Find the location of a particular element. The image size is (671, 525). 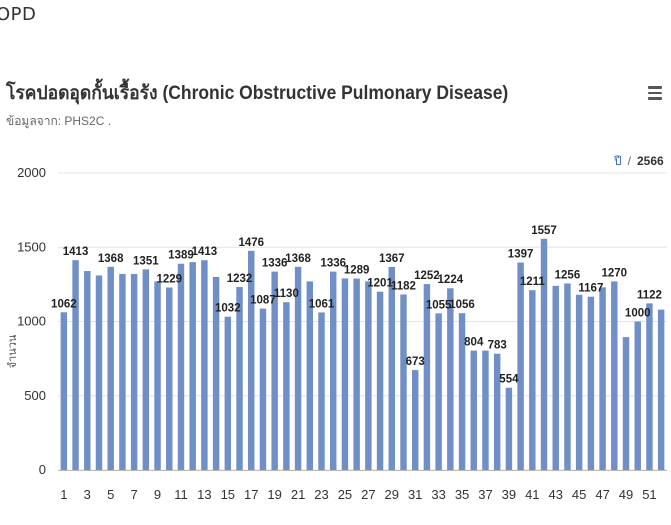

x-tick-label: 49 is located at coordinates (626, 494).